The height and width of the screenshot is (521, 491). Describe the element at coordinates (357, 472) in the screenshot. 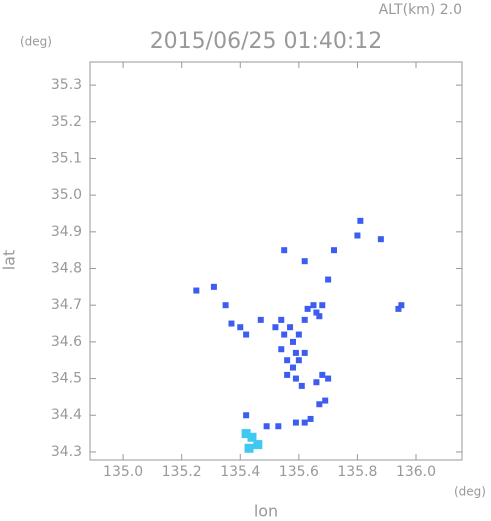

I see `x-tick-label: 135.8` at that location.